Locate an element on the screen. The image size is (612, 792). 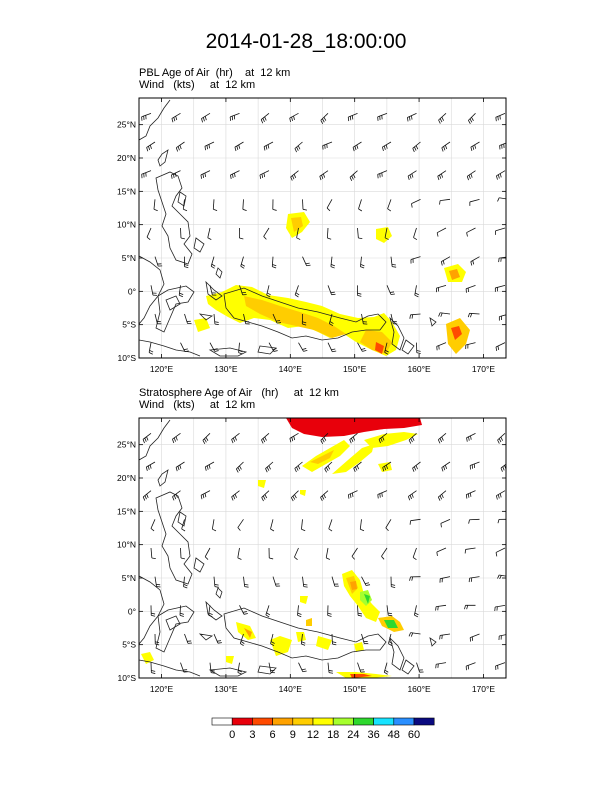
x-tick-label: 170°E is located at coordinates (484, 689).